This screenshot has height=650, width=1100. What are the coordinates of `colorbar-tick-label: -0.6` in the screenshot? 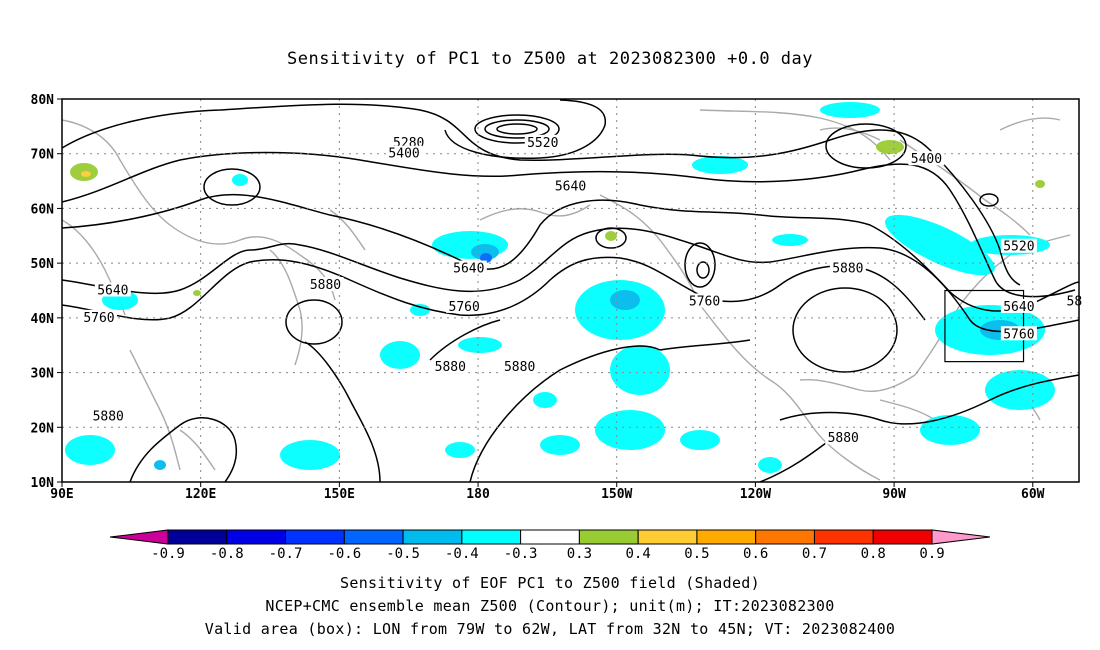 It's located at (344, 554).